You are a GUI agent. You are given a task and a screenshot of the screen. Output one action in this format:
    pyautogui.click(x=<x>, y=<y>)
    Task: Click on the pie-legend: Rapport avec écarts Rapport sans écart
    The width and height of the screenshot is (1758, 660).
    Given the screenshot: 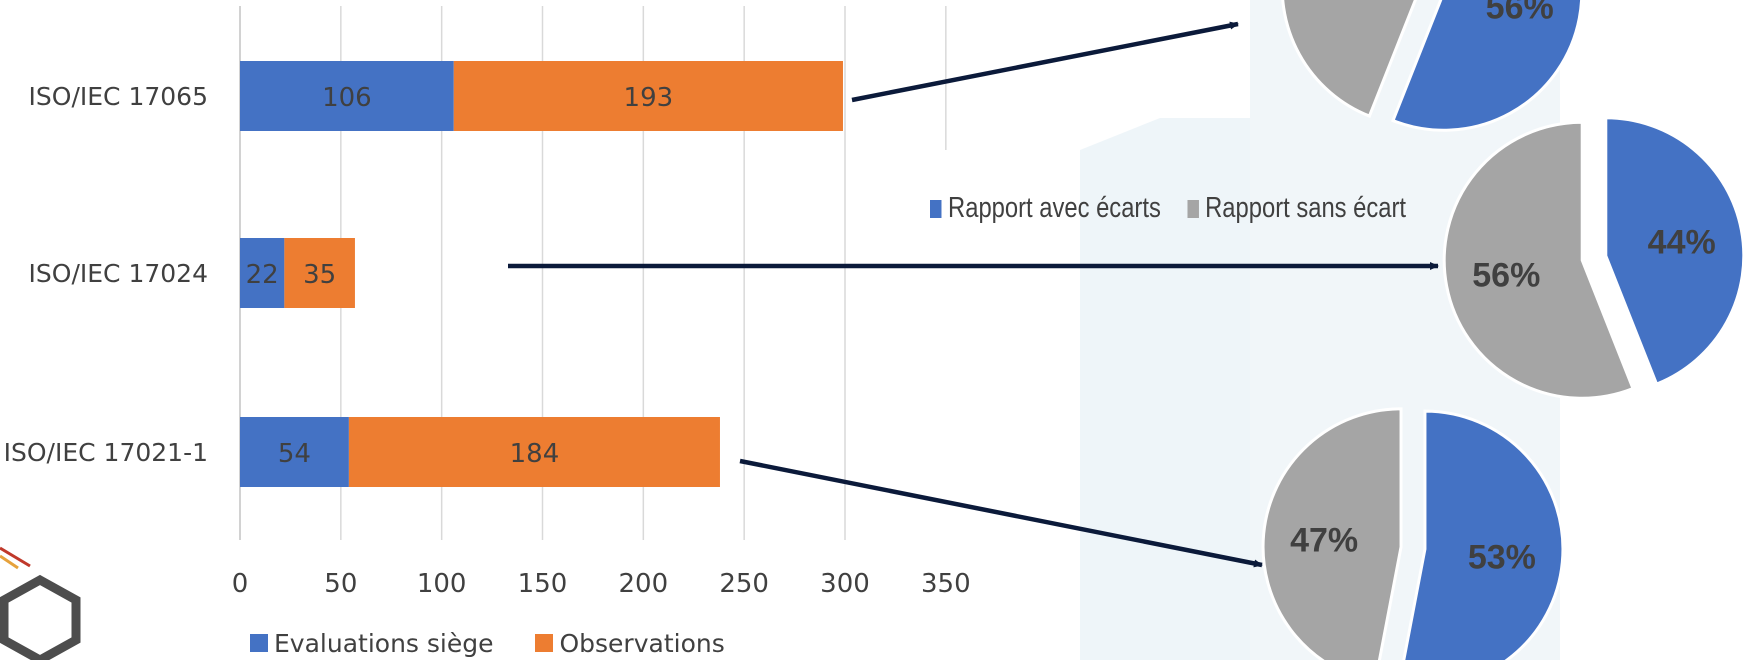 What is the action you would take?
    pyautogui.click(x=1181, y=208)
    